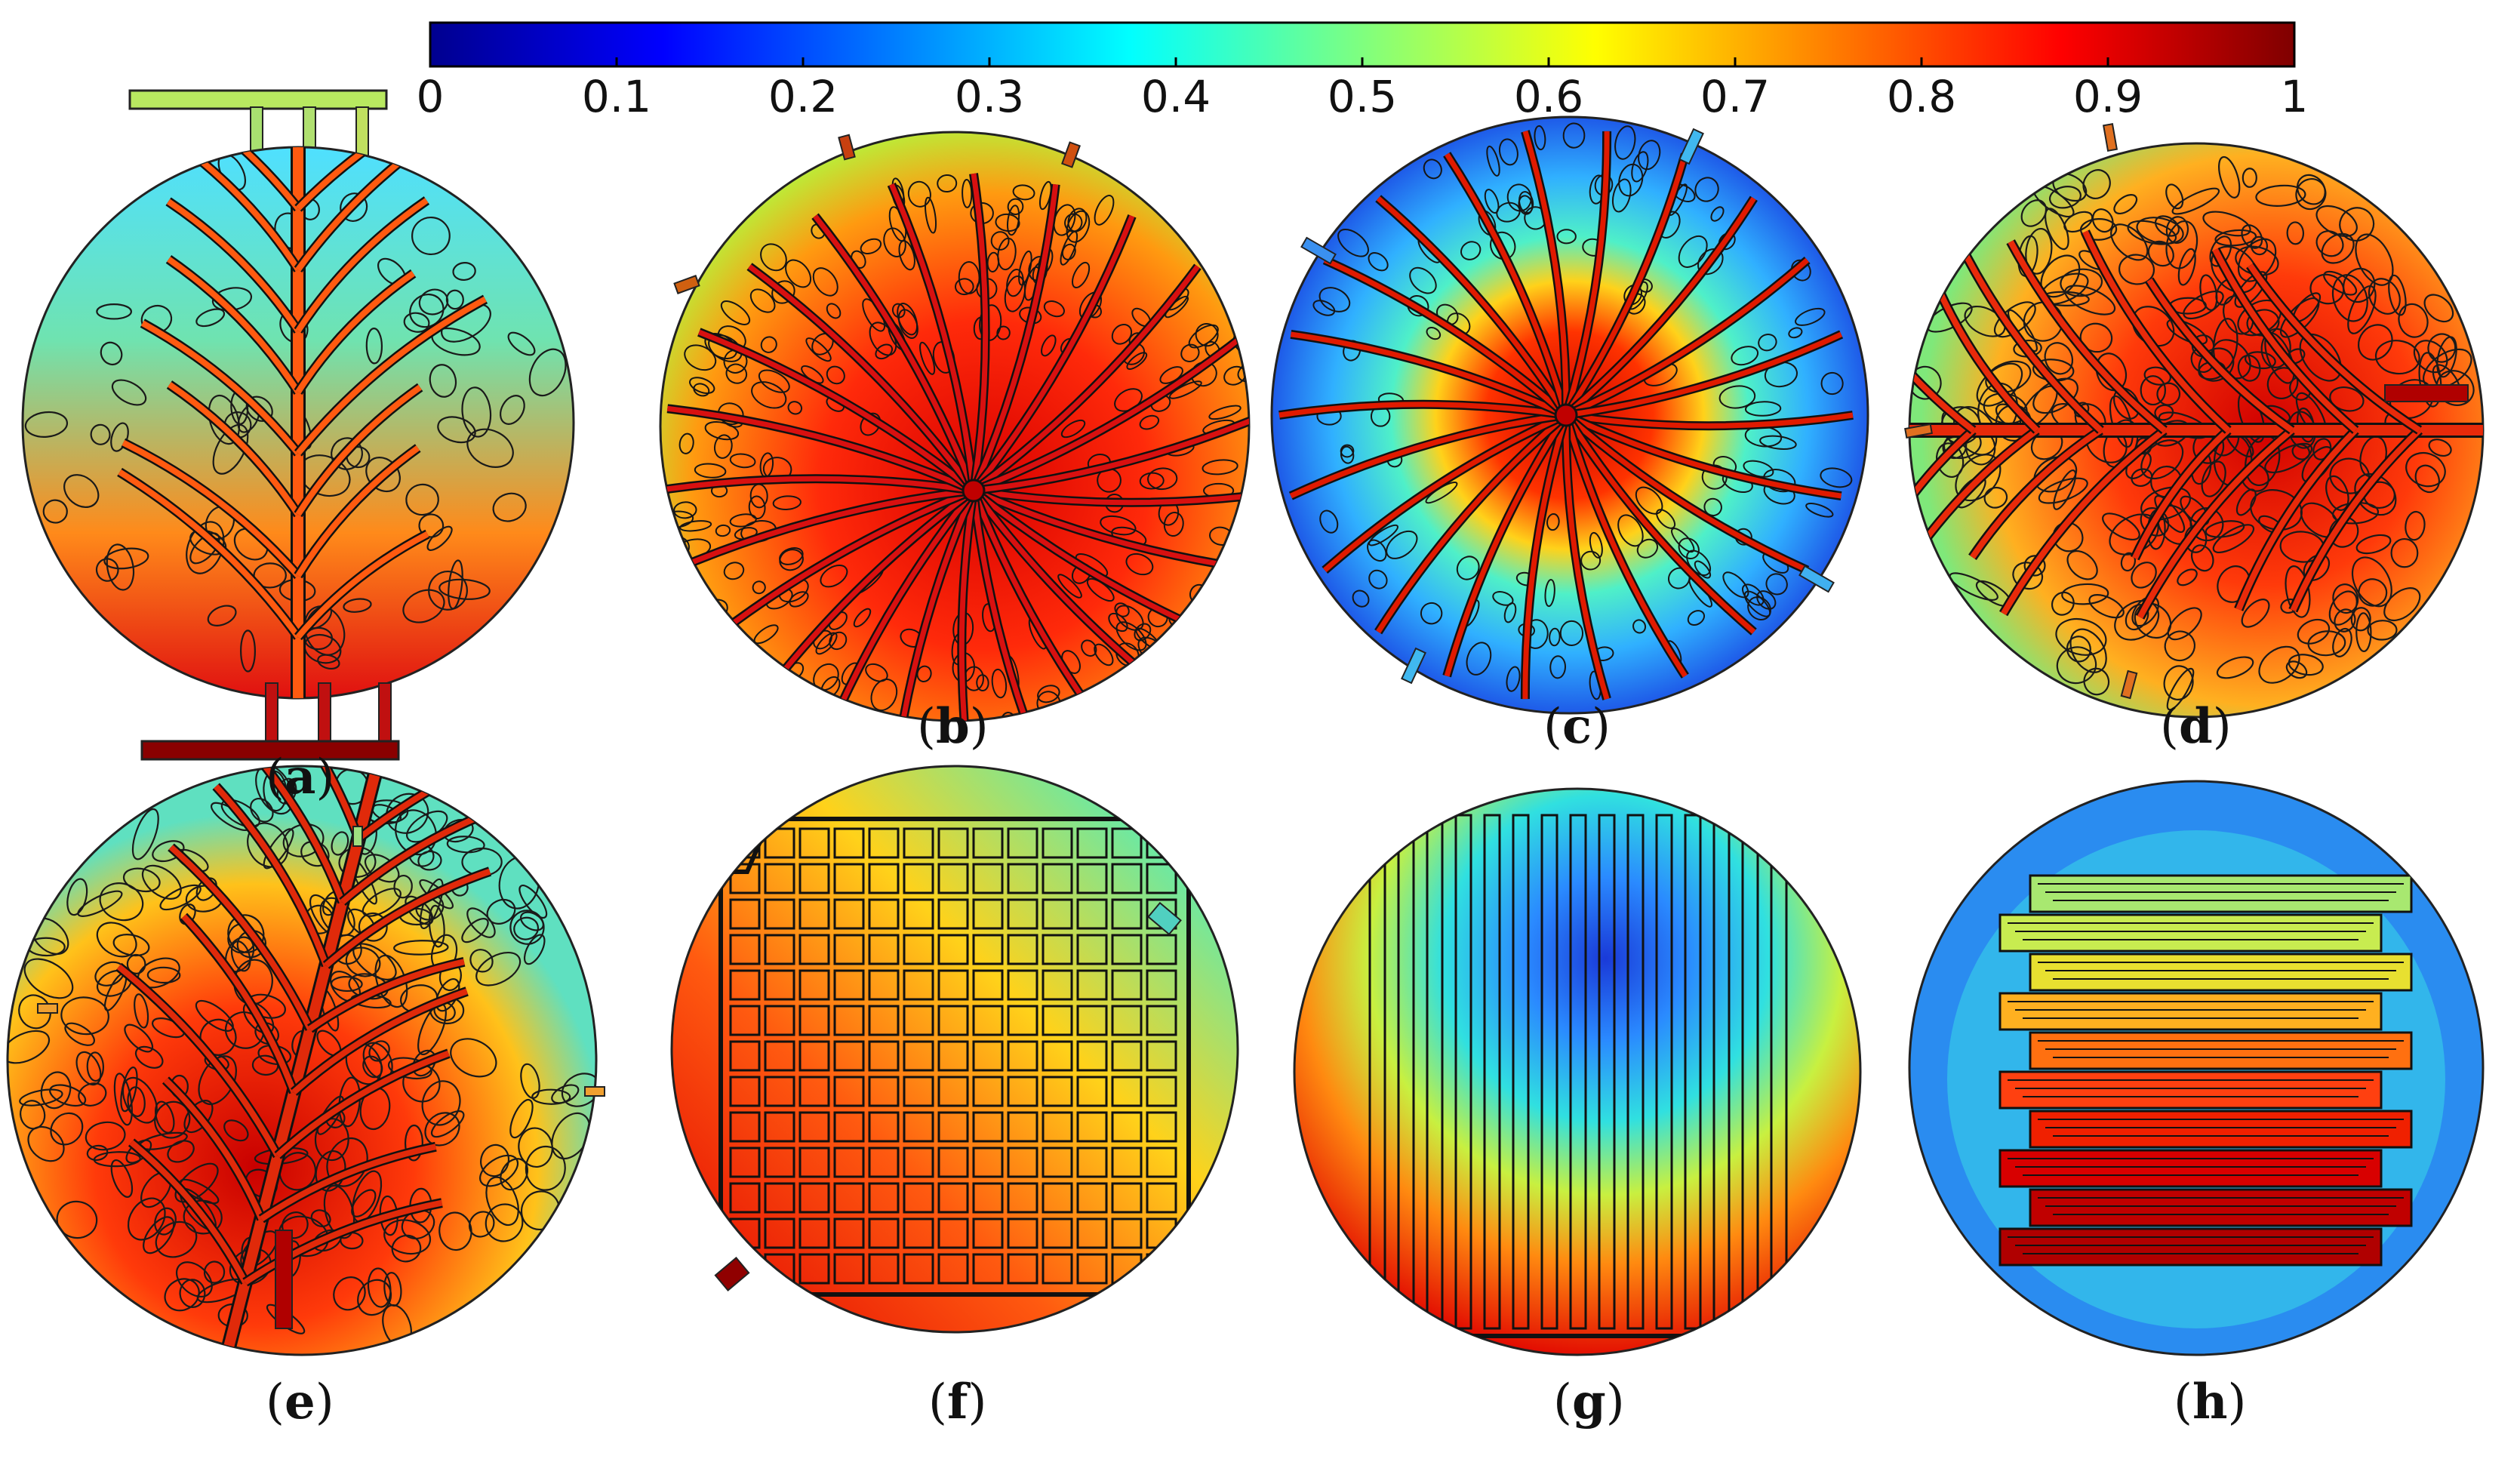 This screenshot has height=1459, width=2520. What do you see at coordinates (1918, 431) in the screenshot?
I see `port-stub` at bounding box center [1918, 431].